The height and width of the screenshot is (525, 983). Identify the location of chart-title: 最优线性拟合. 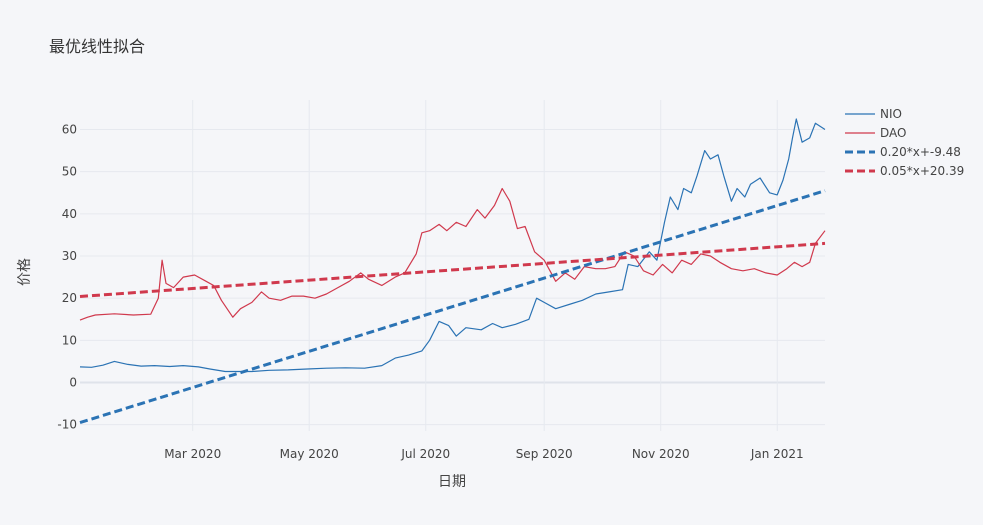
(97, 46).